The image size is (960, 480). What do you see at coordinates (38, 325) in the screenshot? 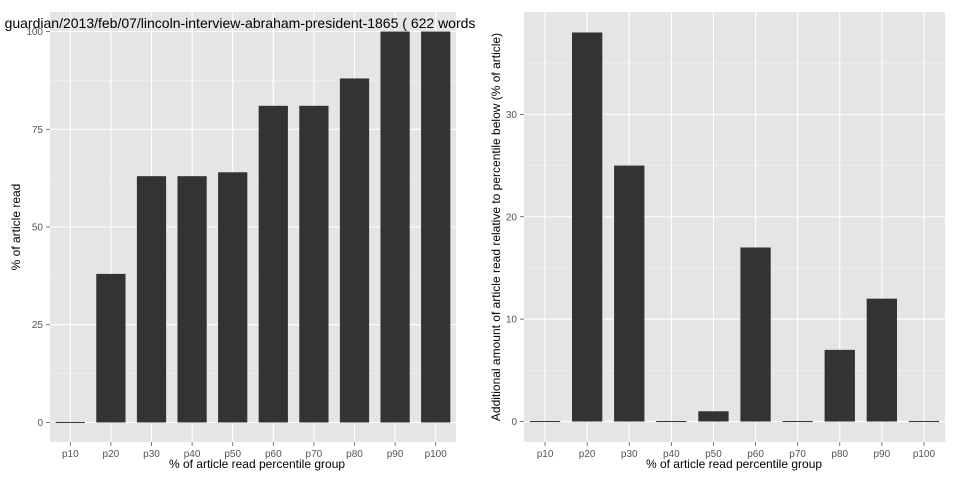
I see `y-tick-label: 25` at bounding box center [38, 325].